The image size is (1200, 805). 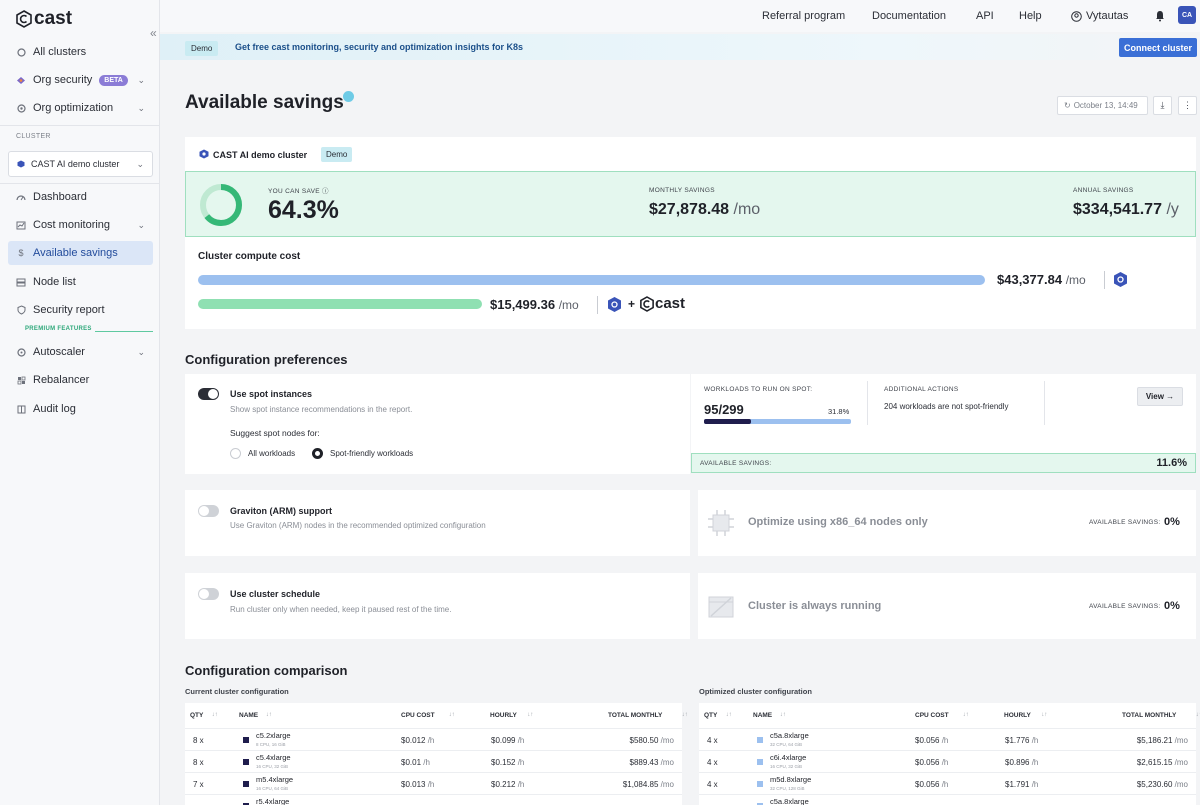 What do you see at coordinates (80, 253) in the screenshot?
I see `sidebar-item-available-savings: $ Available savings` at bounding box center [80, 253].